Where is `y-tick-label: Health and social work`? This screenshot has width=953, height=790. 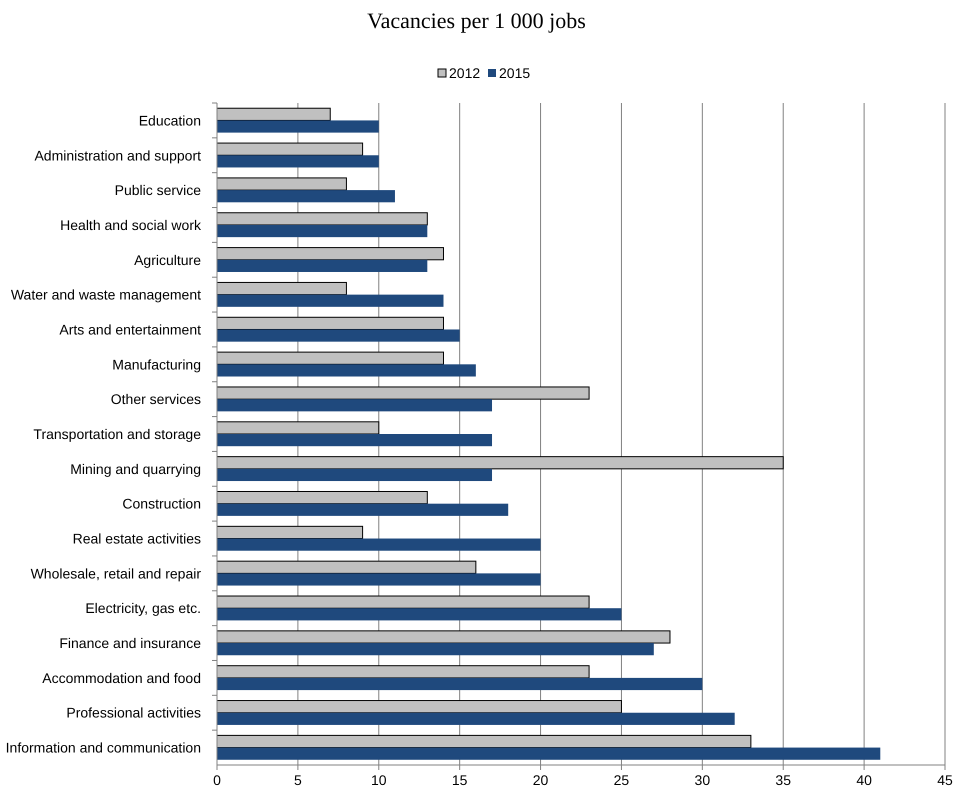
y-tick-label: Health and social work is located at coordinates (131, 224).